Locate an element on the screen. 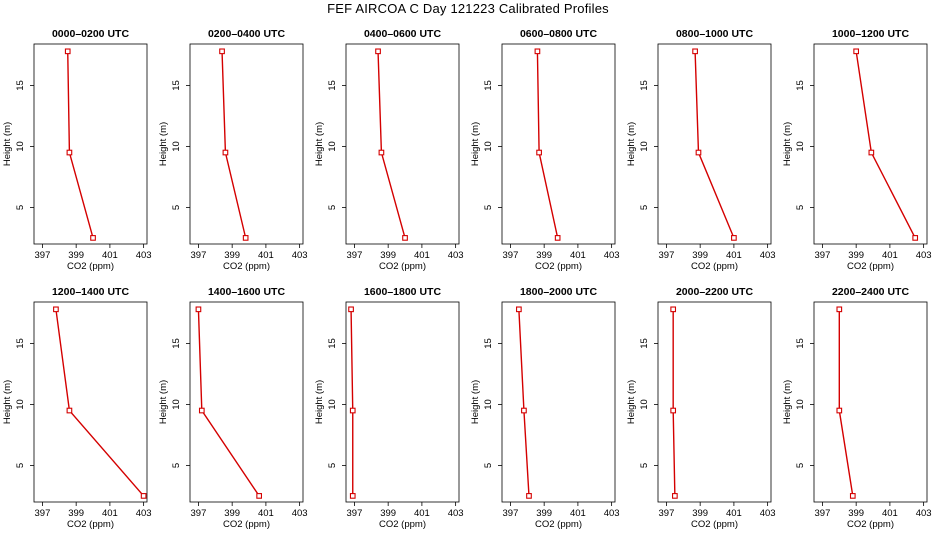 The image size is (936, 540). panel-title: 0800–1000 UTC is located at coordinates (714, 34).